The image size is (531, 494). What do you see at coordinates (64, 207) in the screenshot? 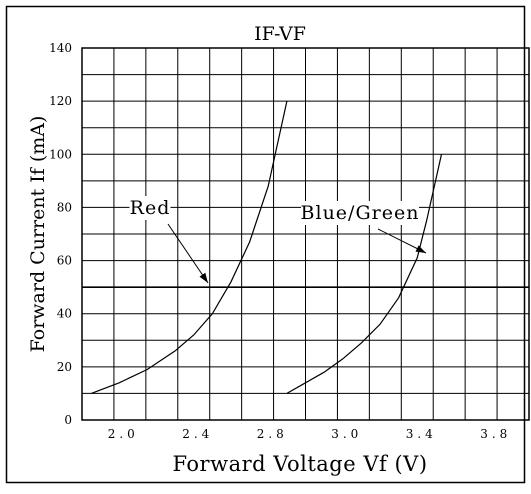
I see `y-tick-label: 80` at bounding box center [64, 207].